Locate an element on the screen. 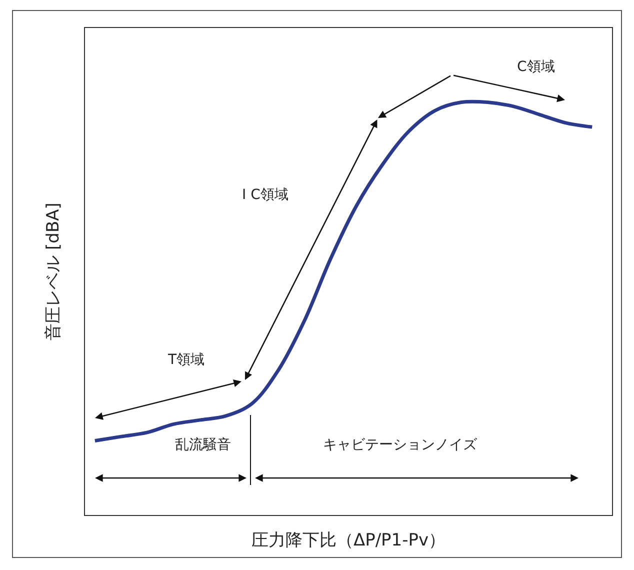 The height and width of the screenshot is (570, 634). annotation: 乱流騒音 is located at coordinates (203, 445).